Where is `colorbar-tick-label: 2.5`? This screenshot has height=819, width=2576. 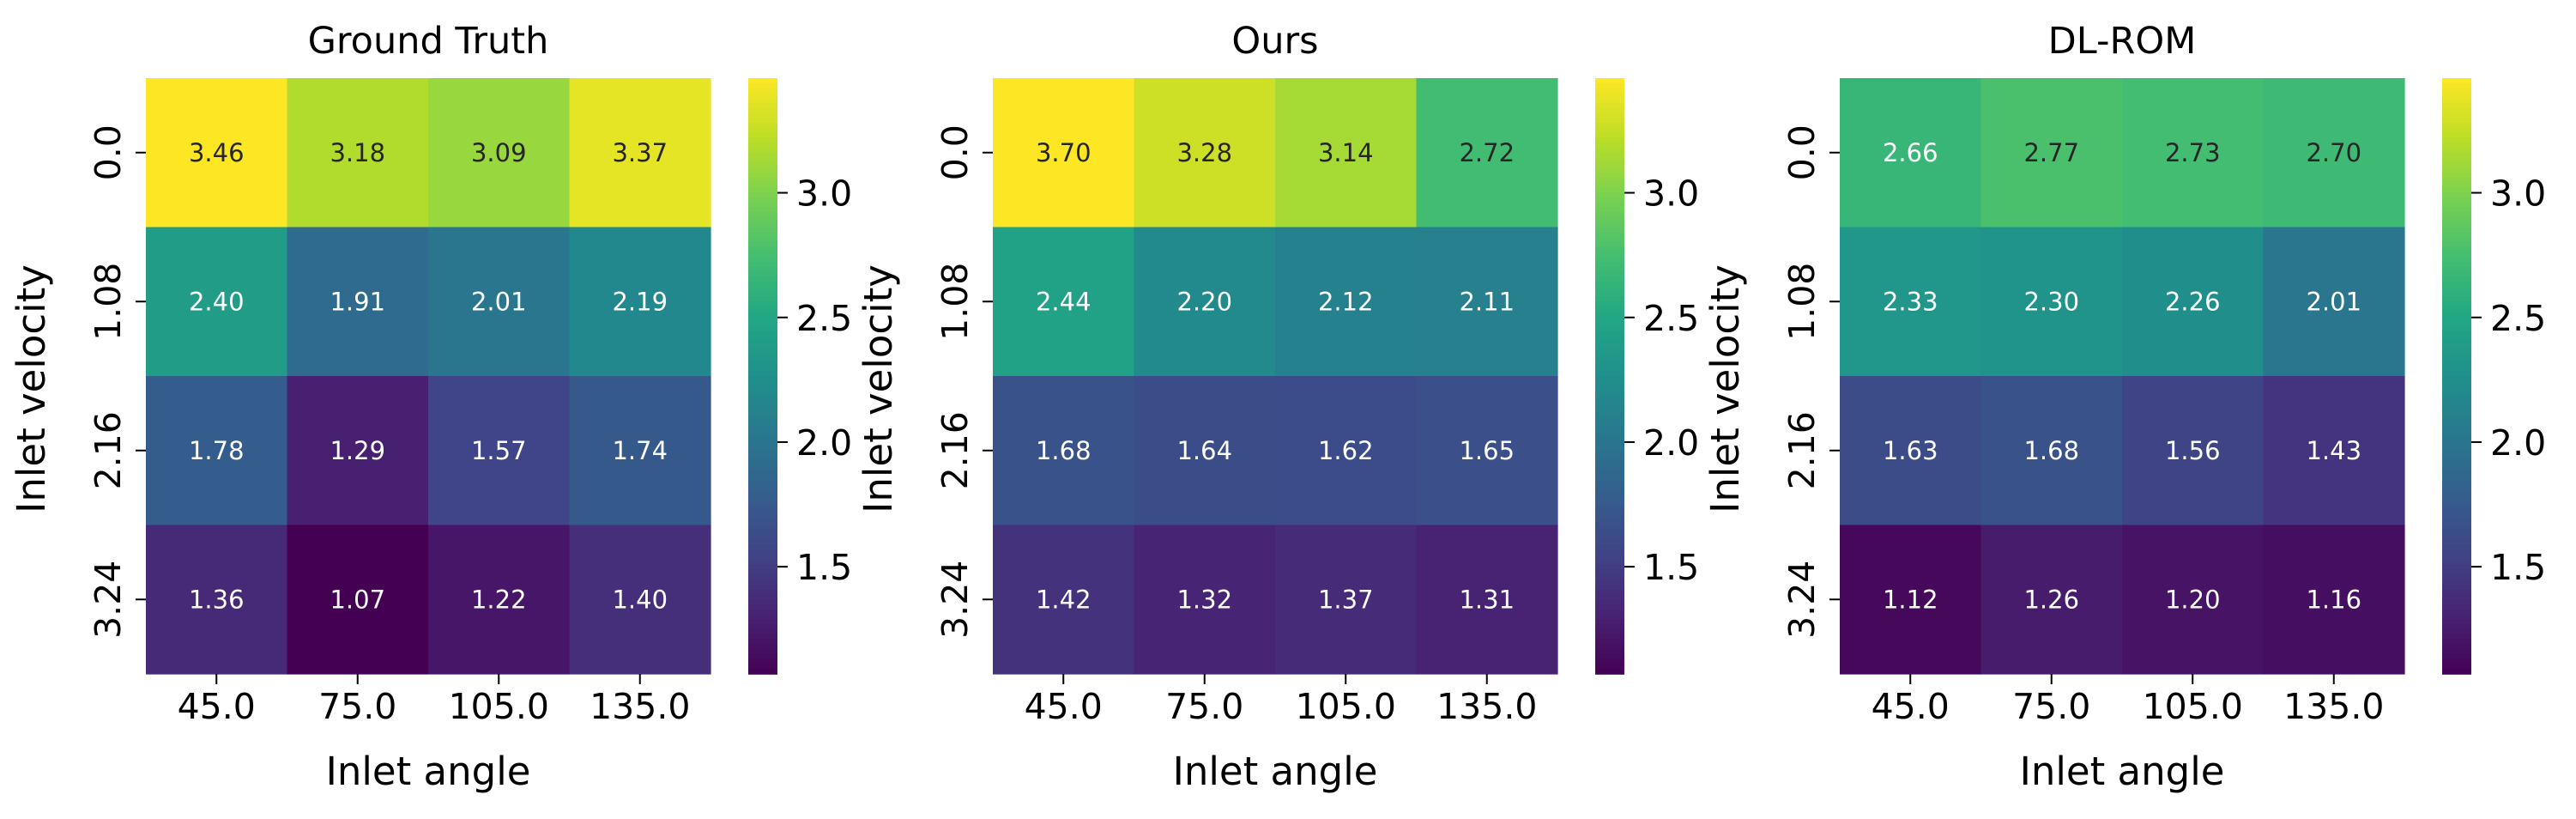 colorbar-tick-label: 2.5 is located at coordinates (2518, 318).